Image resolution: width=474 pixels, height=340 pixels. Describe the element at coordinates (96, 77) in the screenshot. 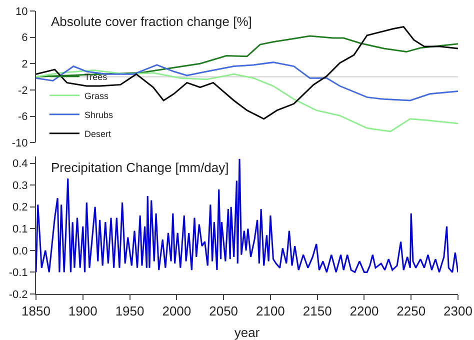

I see `legend-label: Trees` at that location.